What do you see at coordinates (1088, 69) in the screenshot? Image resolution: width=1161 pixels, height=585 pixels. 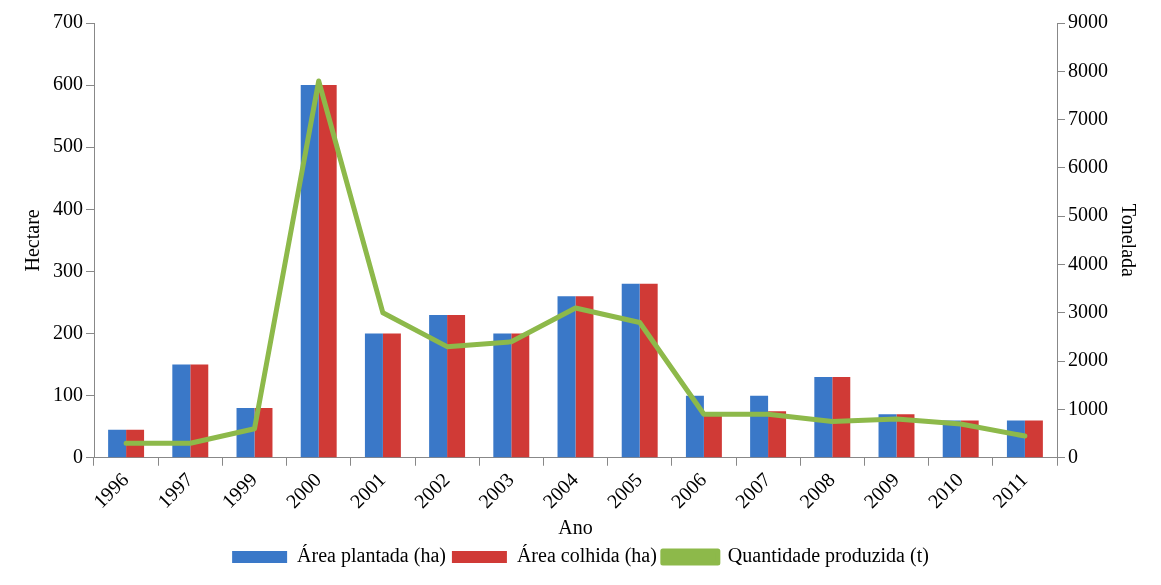 I see `y2-tick-label: 8000` at bounding box center [1088, 69].